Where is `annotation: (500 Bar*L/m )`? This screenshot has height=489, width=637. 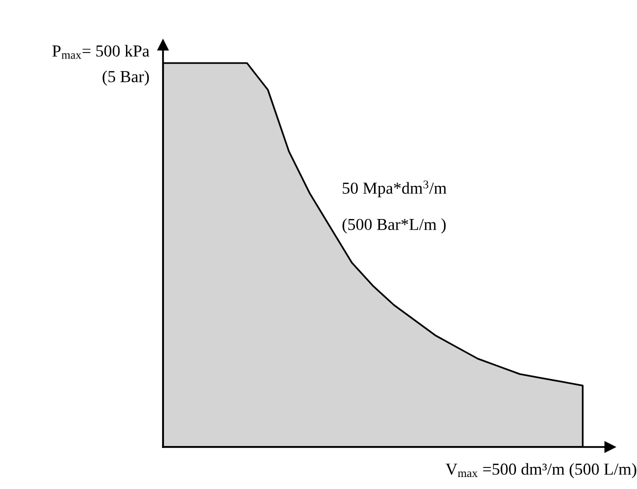
annotation: (500 Bar*L/m ) is located at coordinates (394, 226).